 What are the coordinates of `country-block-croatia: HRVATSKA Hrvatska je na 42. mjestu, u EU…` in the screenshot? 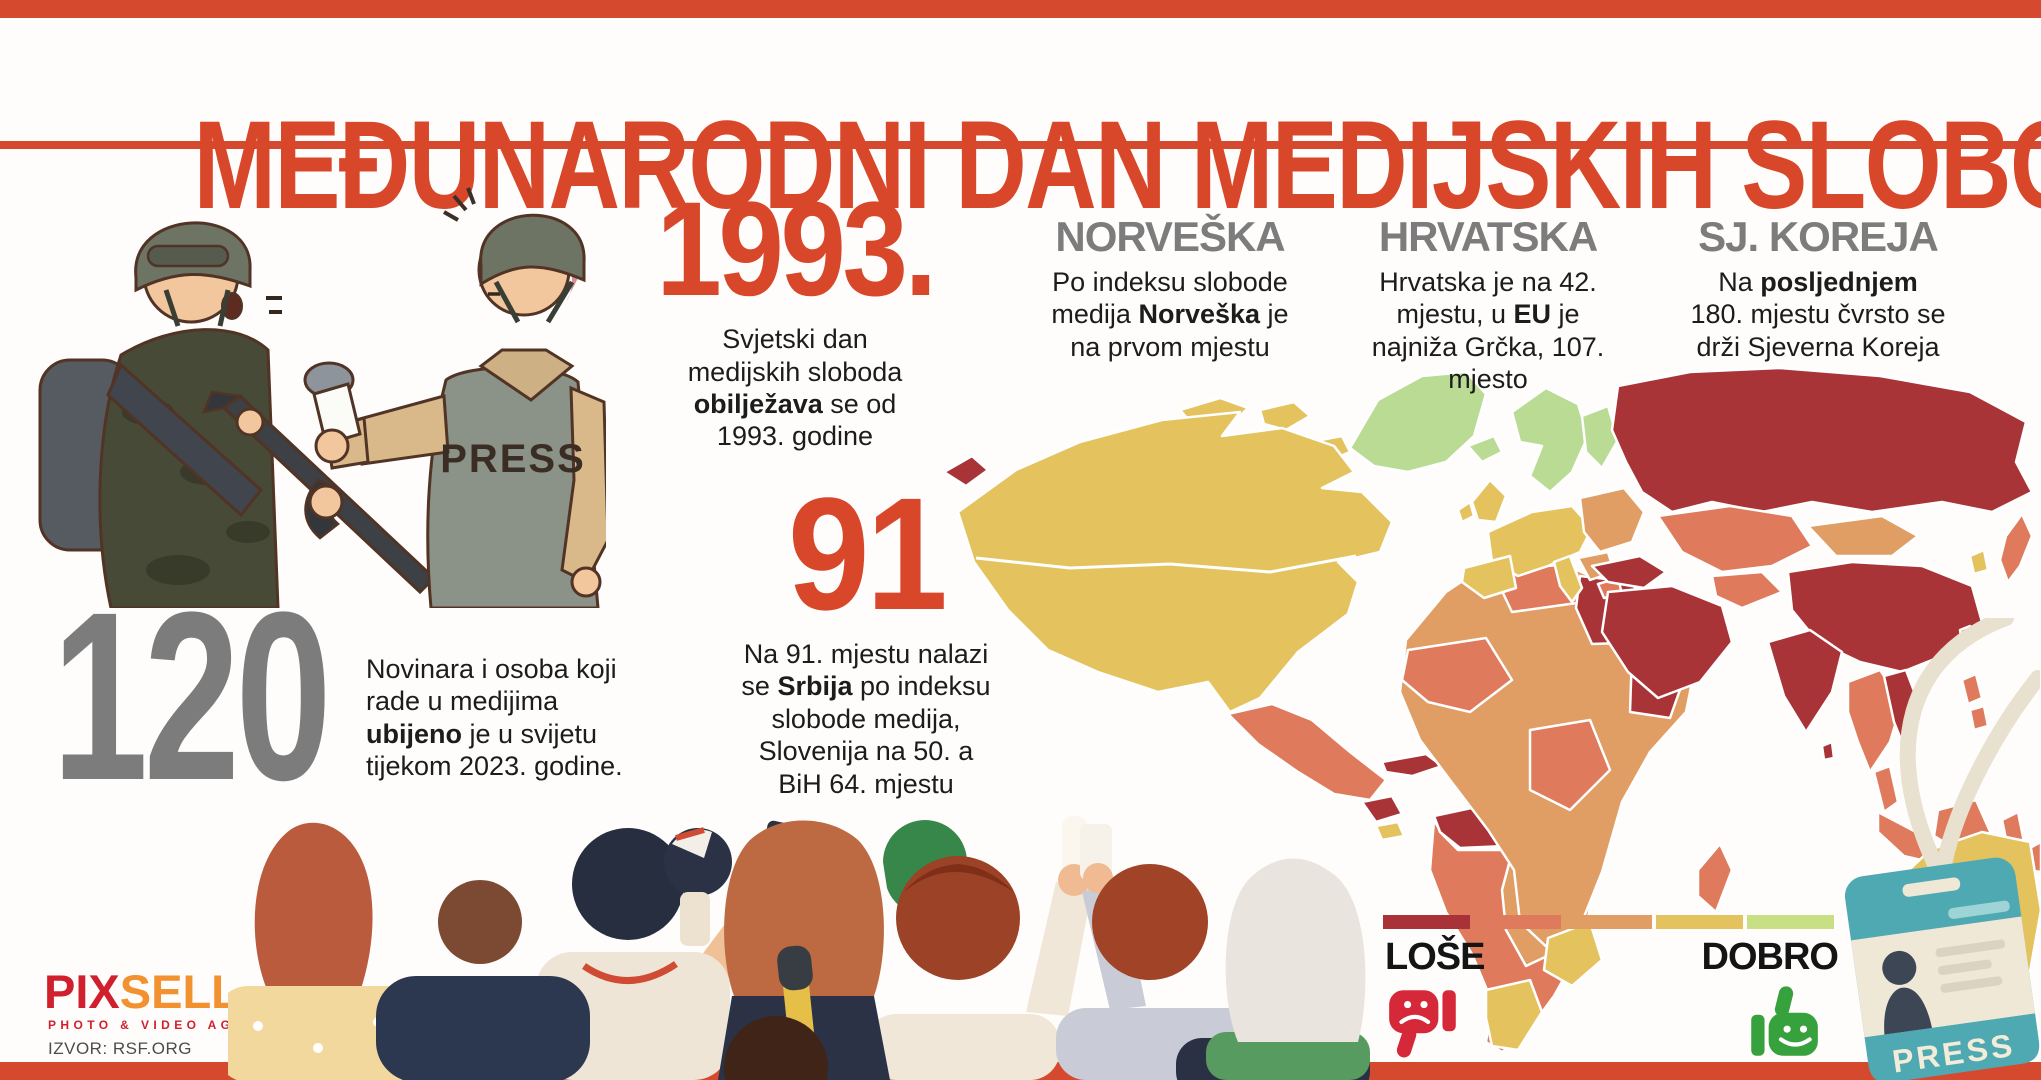 It's located at (1488, 306).